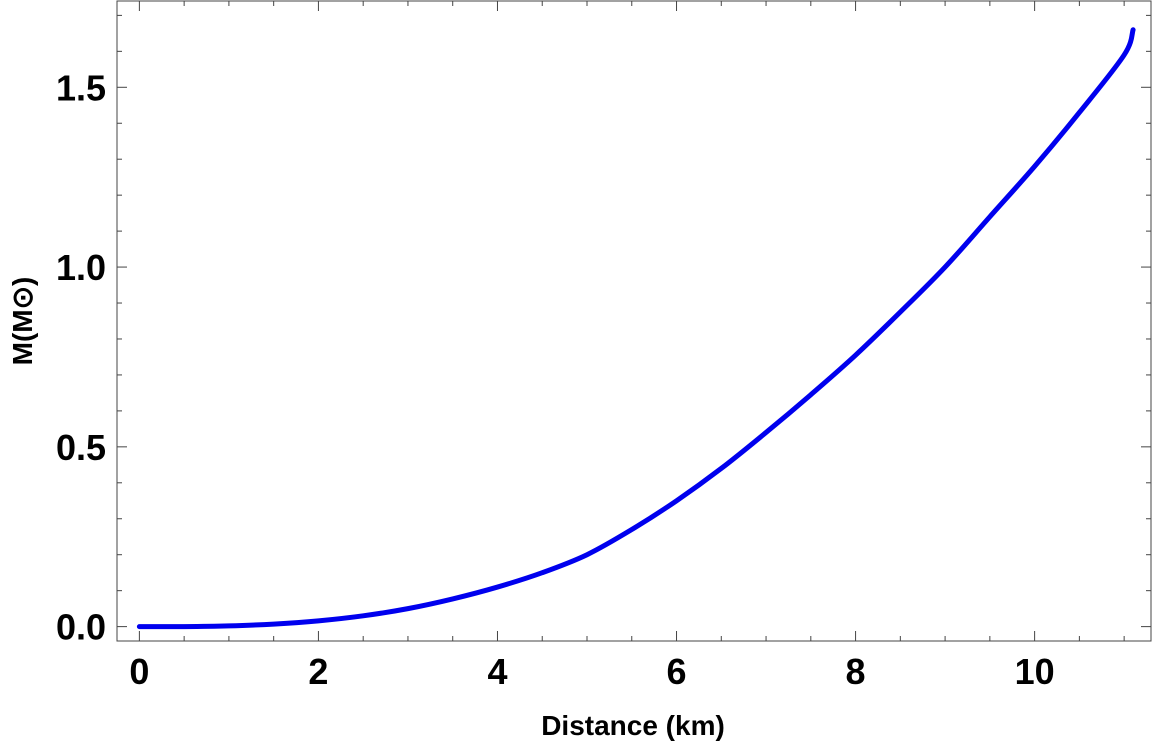 The height and width of the screenshot is (743, 1152). What do you see at coordinates (677, 671) in the screenshot?
I see `x-tick-label: 6` at bounding box center [677, 671].